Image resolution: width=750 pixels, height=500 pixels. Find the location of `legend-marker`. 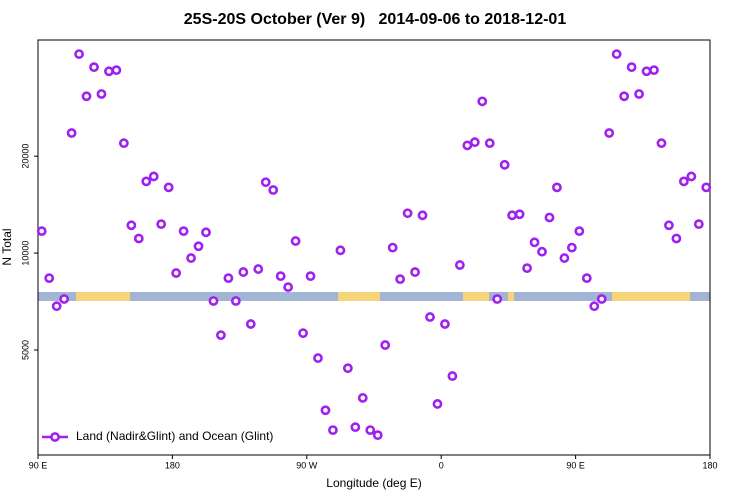

legend-marker is located at coordinates (55, 437).